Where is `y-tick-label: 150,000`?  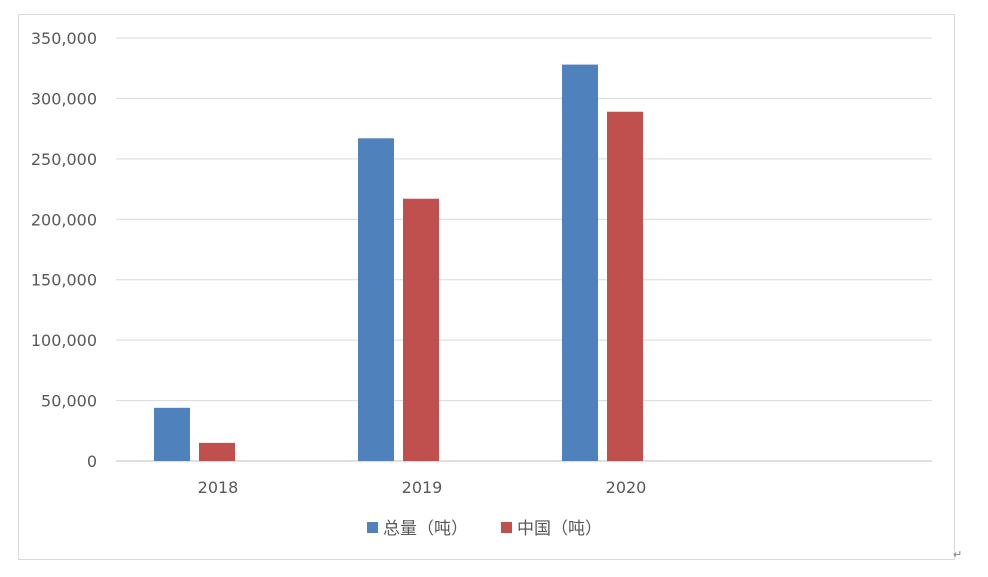
y-tick-label: 150,000 is located at coordinates (64, 280).